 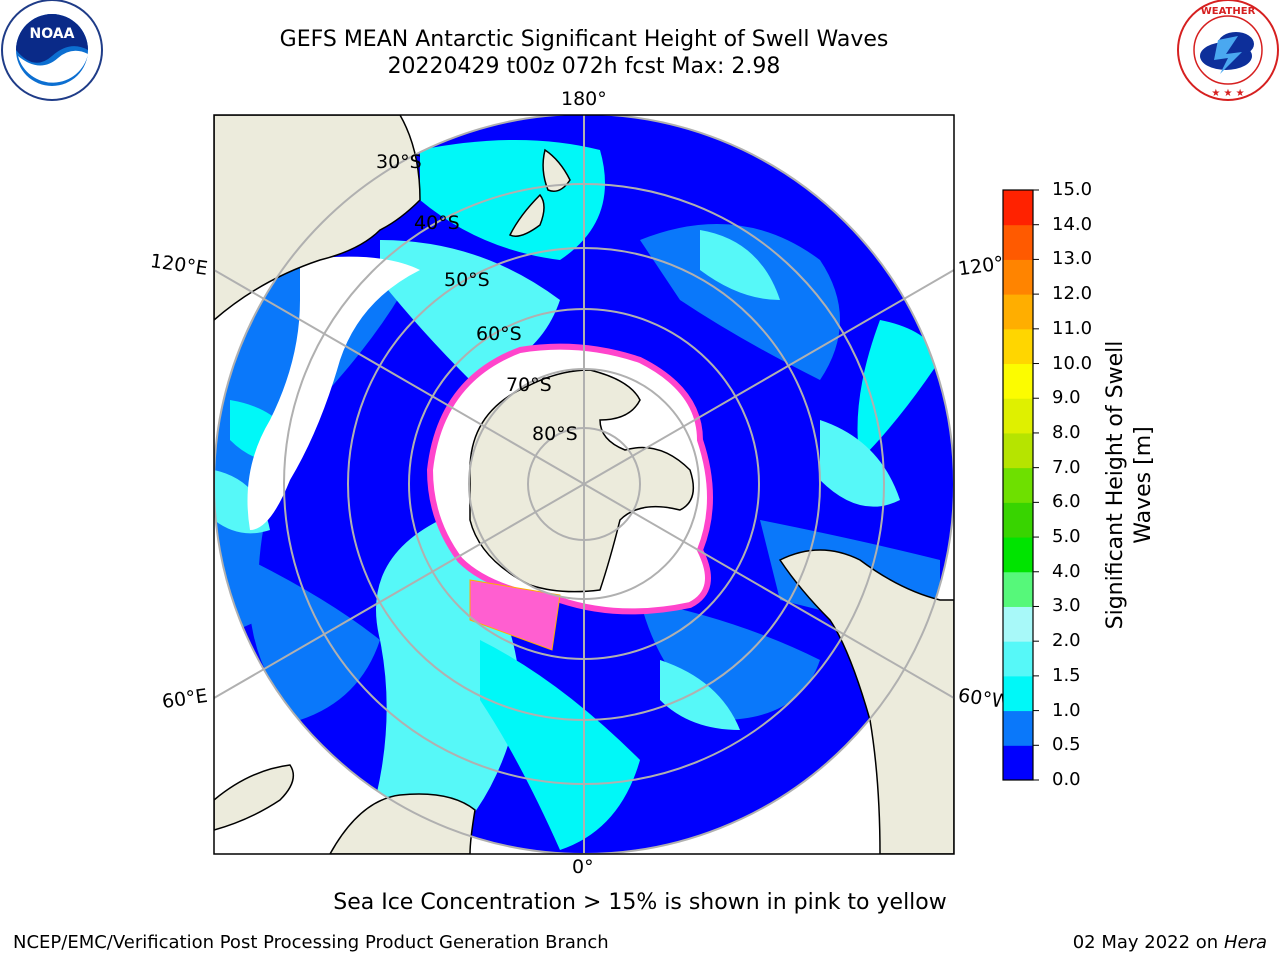 What do you see at coordinates (402, 823) in the screenshot?
I see `africa-landmass` at bounding box center [402, 823].